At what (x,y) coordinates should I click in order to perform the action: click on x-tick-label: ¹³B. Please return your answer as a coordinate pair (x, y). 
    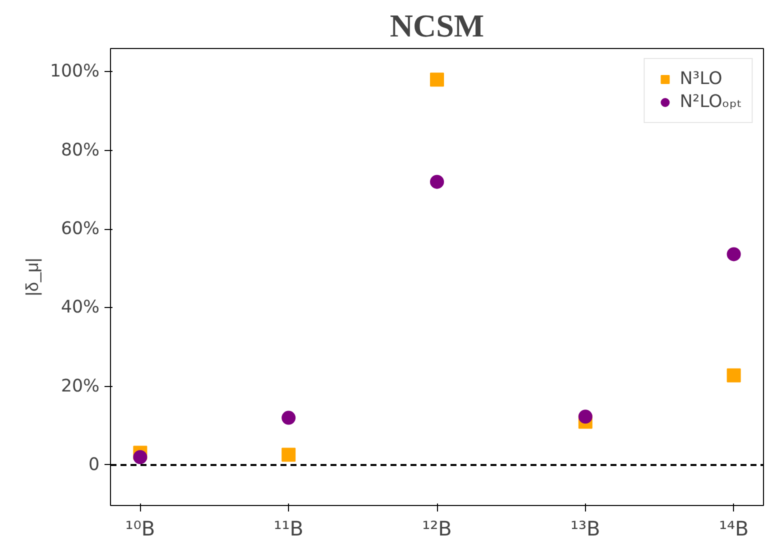
    Looking at the image, I should click on (585, 528).